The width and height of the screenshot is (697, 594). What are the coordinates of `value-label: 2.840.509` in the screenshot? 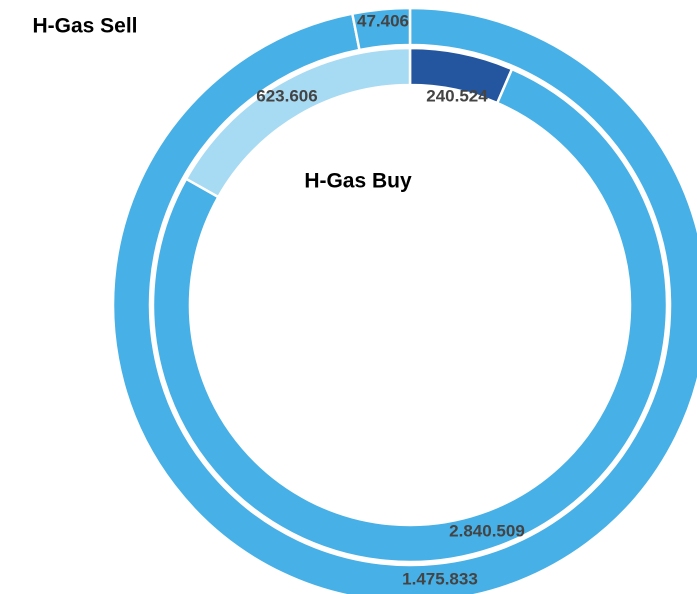 It's located at (487, 530).